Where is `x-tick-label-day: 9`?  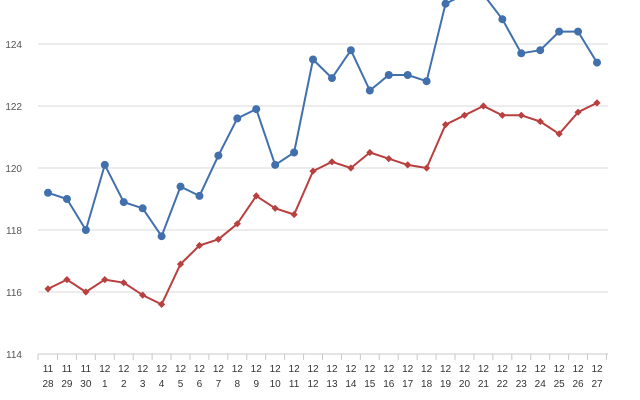
x-tick-label-day: 9 is located at coordinates (256, 384).